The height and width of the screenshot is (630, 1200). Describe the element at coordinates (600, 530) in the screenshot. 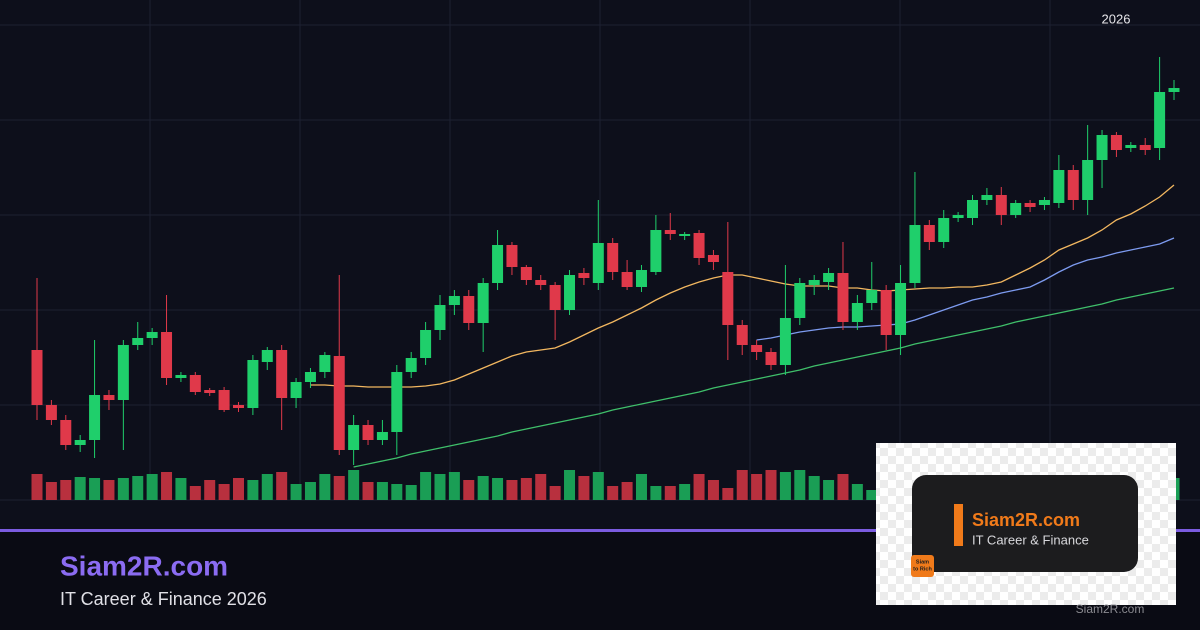

I see `divider` at that location.